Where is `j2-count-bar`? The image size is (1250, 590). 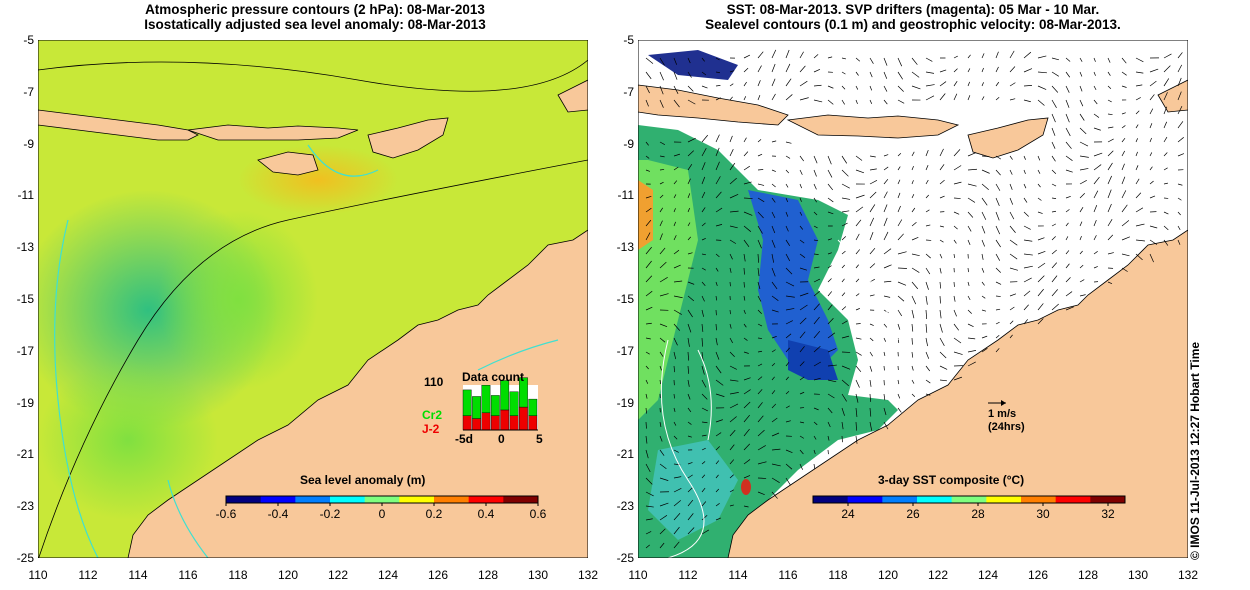
j2-count-bar is located at coordinates (467, 423).